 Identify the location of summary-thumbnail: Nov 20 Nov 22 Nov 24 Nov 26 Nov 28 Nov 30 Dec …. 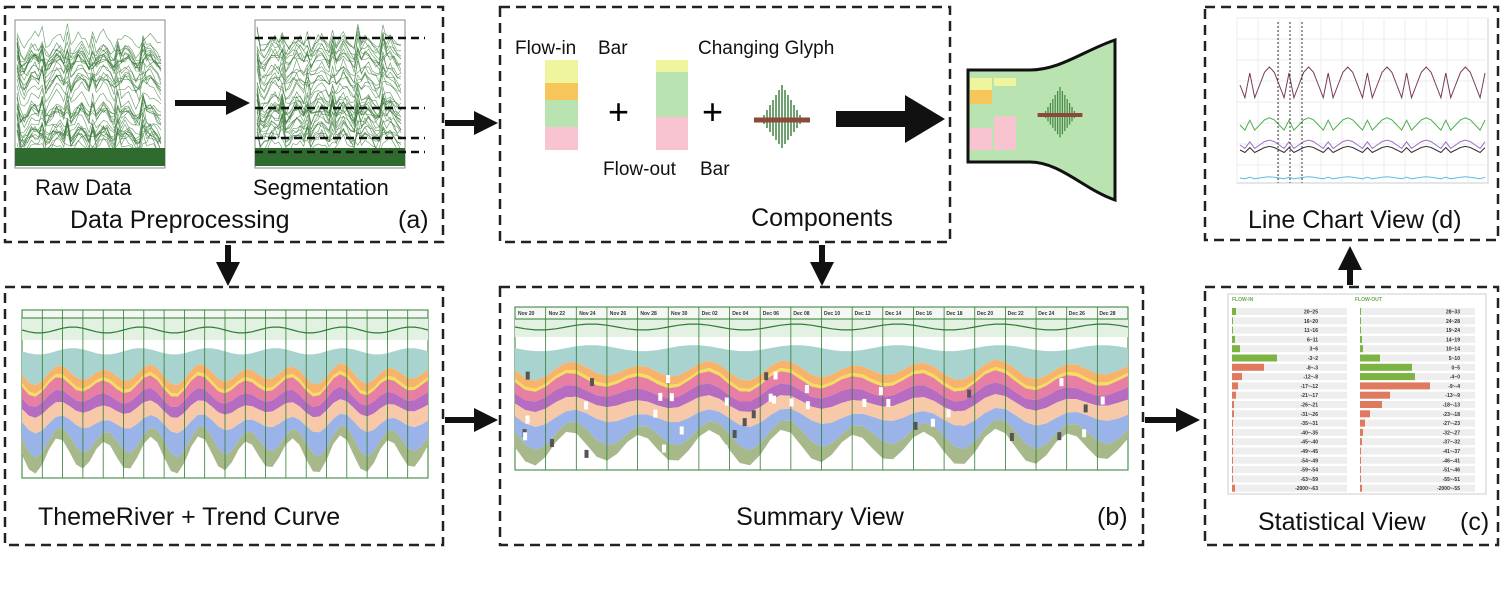
(821, 388).